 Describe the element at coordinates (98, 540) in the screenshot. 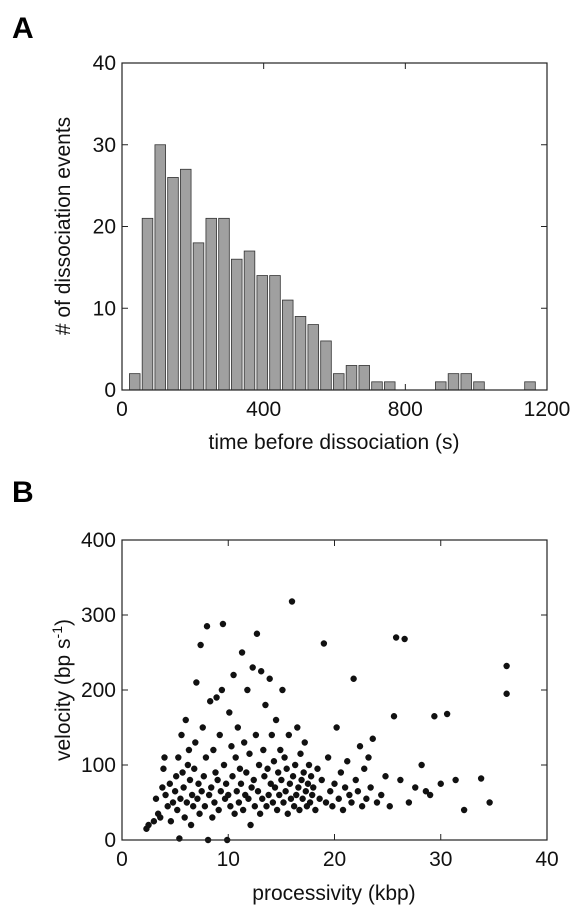

I see `scatter-y-tick-label: 400` at that location.